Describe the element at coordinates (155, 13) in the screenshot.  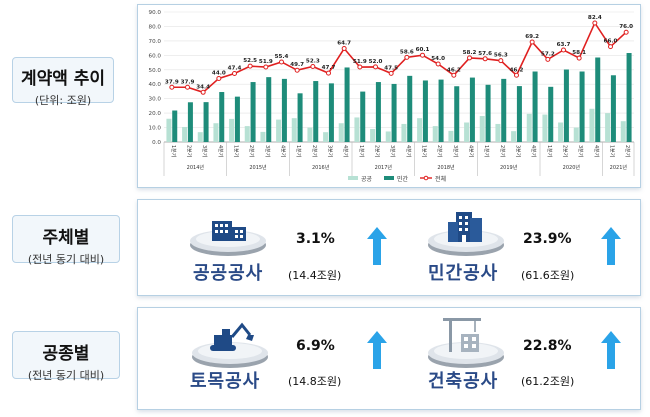
I see `y-tick-label: 90.0` at that location.